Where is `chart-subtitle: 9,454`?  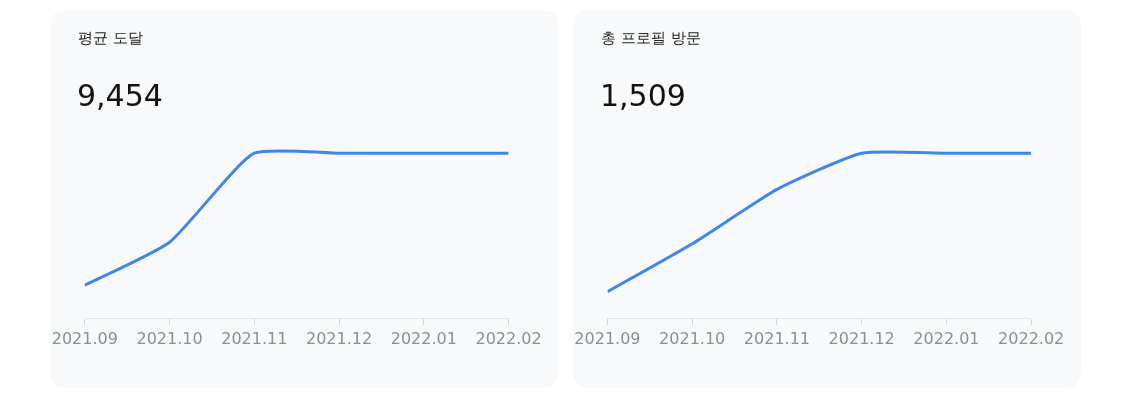
chart-subtitle: 9,454 is located at coordinates (120, 95).